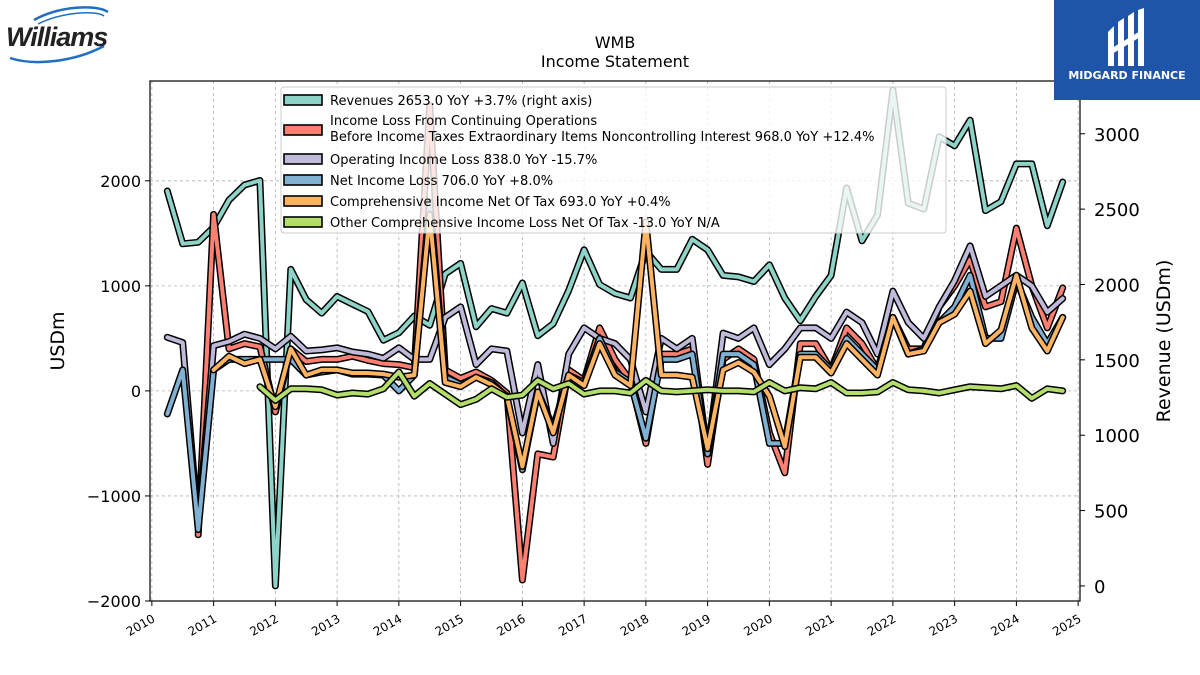 This screenshot has height=675, width=1200. Describe the element at coordinates (819, 624) in the screenshot. I see `x-tick-label: 2021` at that location.